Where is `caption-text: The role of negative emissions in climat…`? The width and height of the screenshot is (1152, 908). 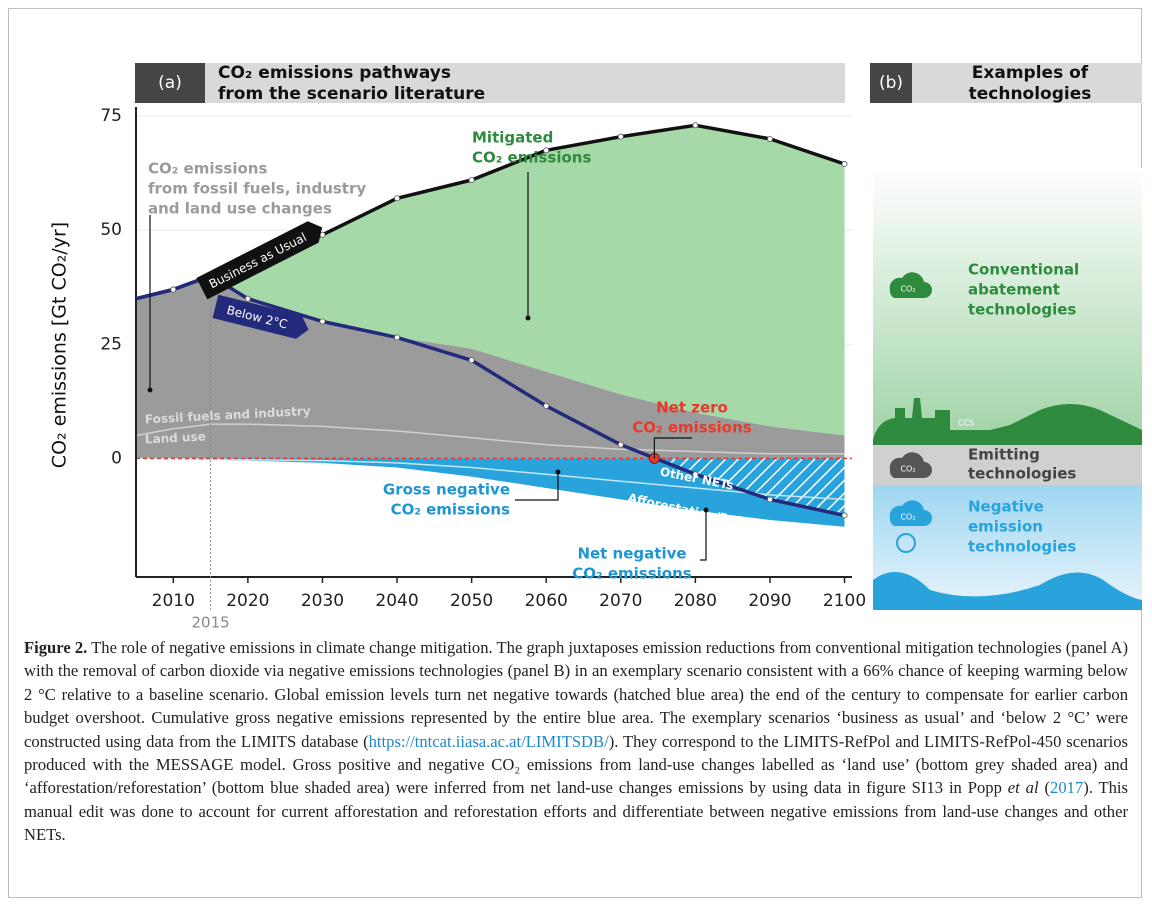 caption-text: The role of negative emissions in climat… is located at coordinates (576, 694).